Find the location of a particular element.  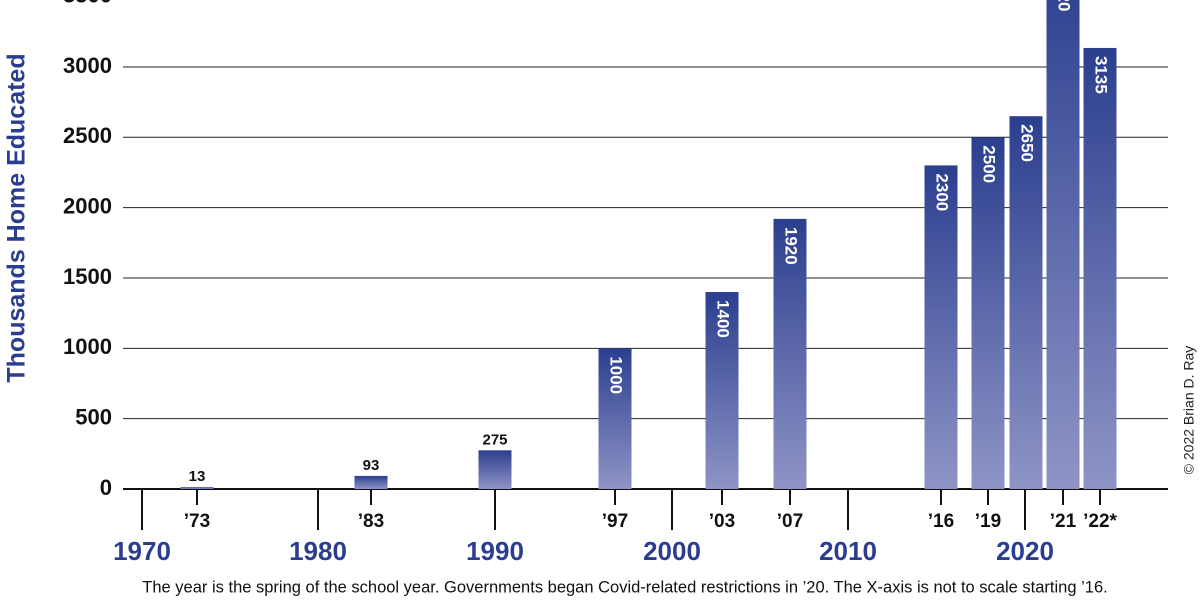

value-label: 93 is located at coordinates (371, 465).